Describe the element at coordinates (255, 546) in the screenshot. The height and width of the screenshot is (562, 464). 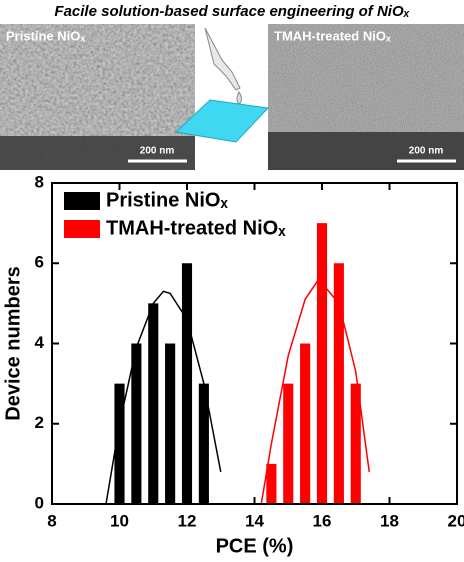
I see `x-axis-label: PCE (%)` at that location.